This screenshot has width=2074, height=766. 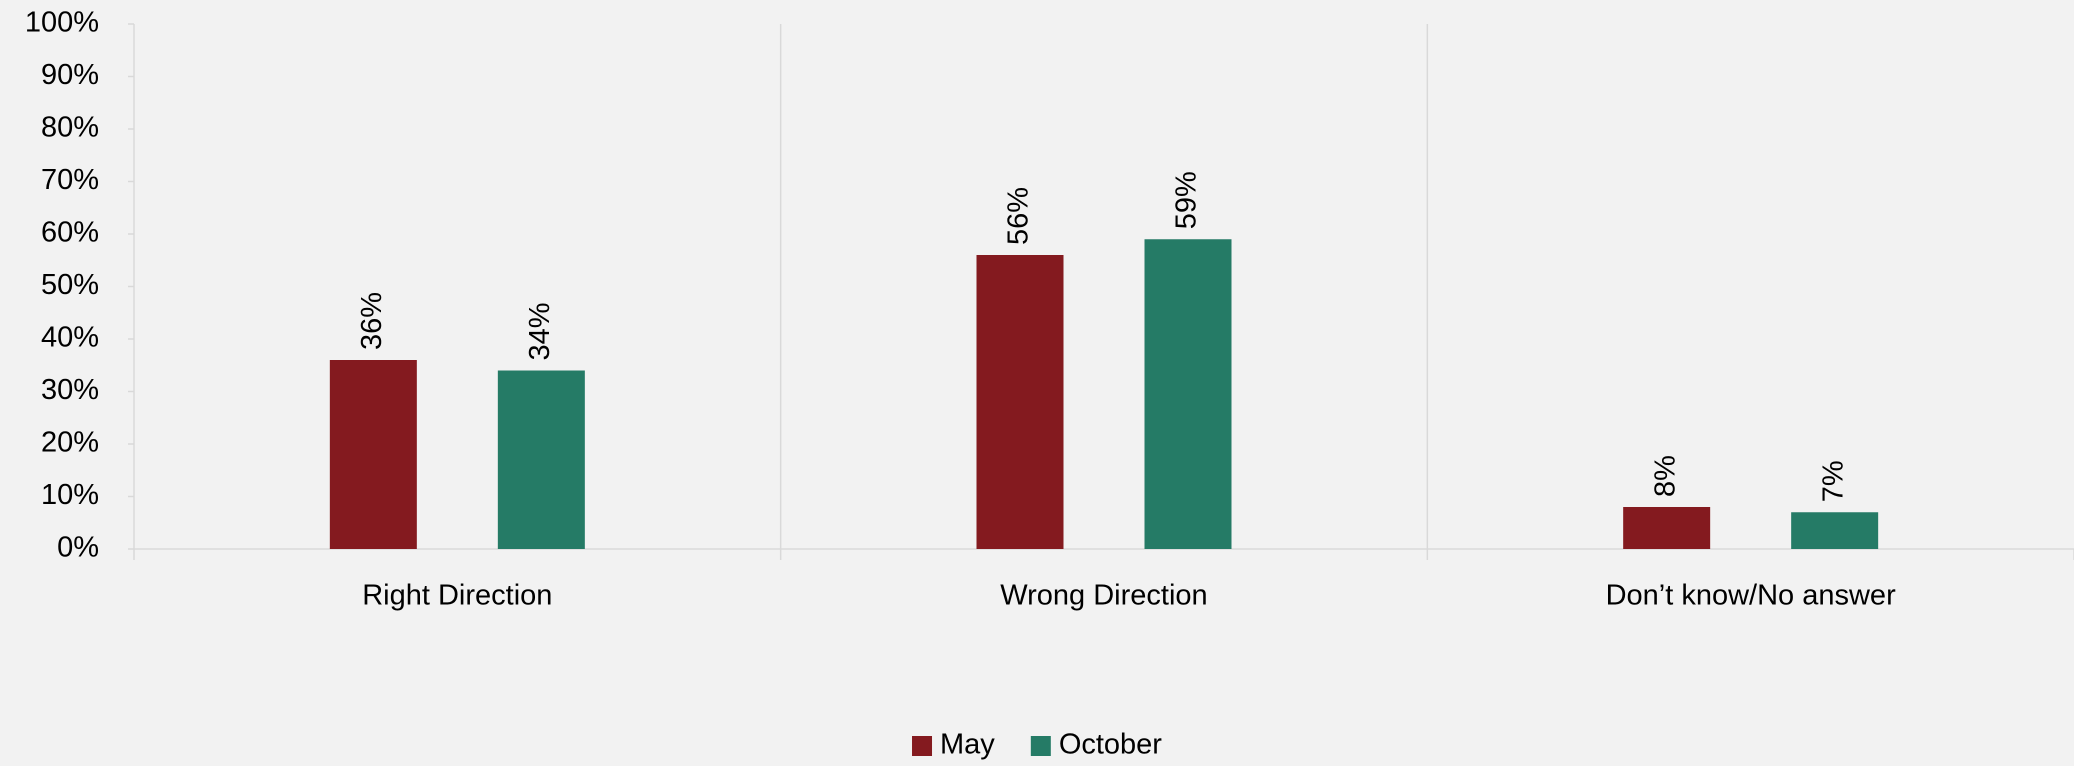 What do you see at coordinates (70, 75) in the screenshot?
I see `y-tick-label: 90%` at bounding box center [70, 75].